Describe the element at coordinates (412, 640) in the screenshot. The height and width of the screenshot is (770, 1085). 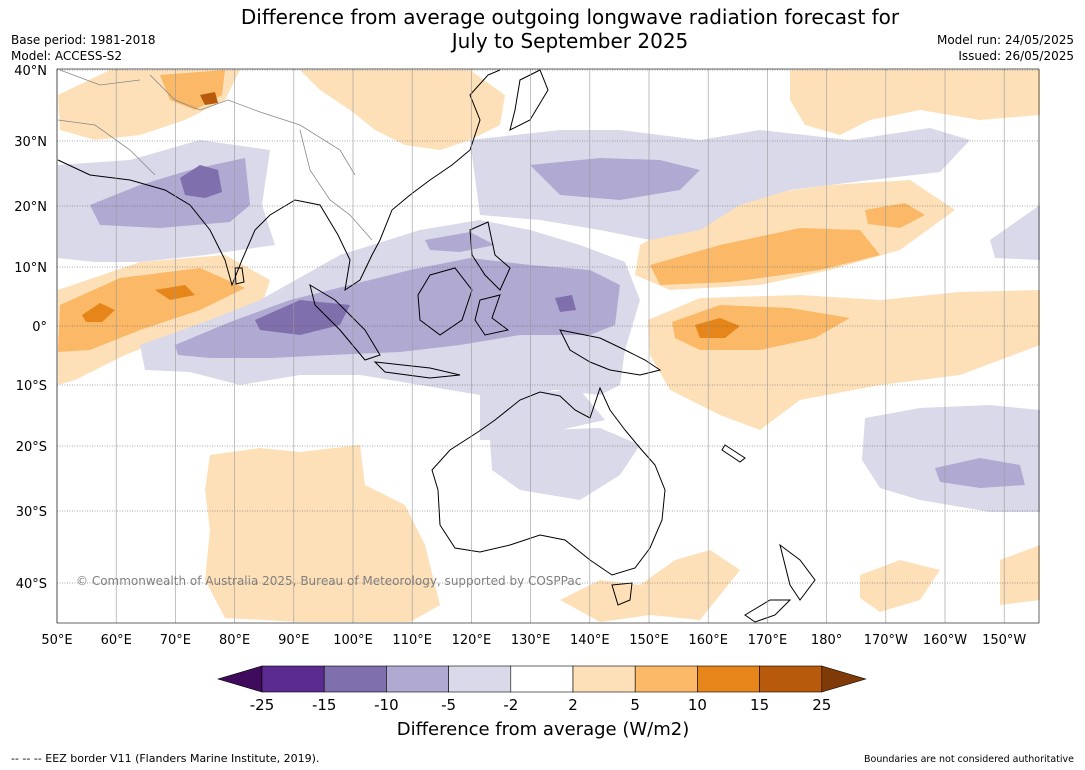
I see `longitude-label: 110°E` at that location.